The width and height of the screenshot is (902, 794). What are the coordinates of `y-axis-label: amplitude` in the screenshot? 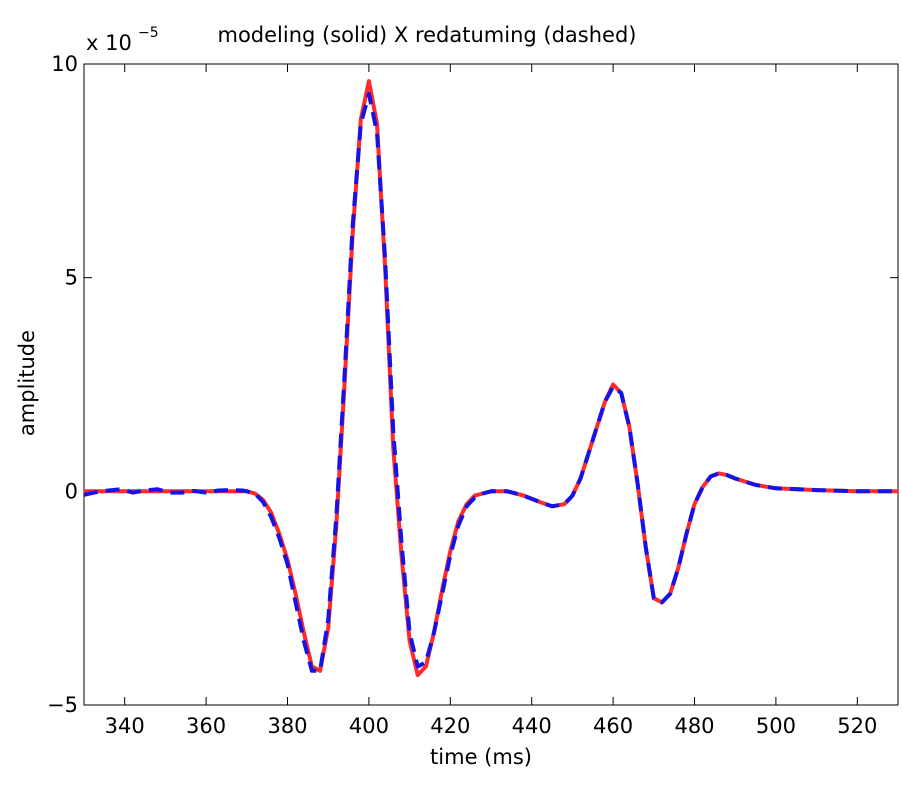 It's located at (27, 383).